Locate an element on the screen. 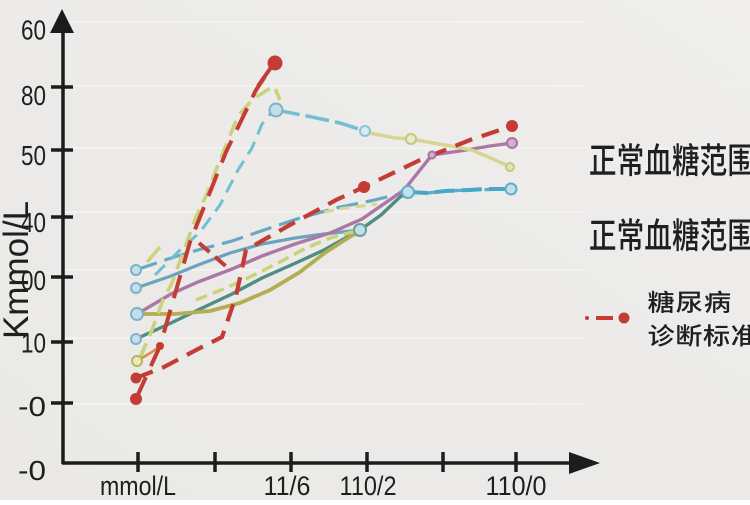 The image size is (750, 505). svg-text: 10 is located at coordinates (33, 343).